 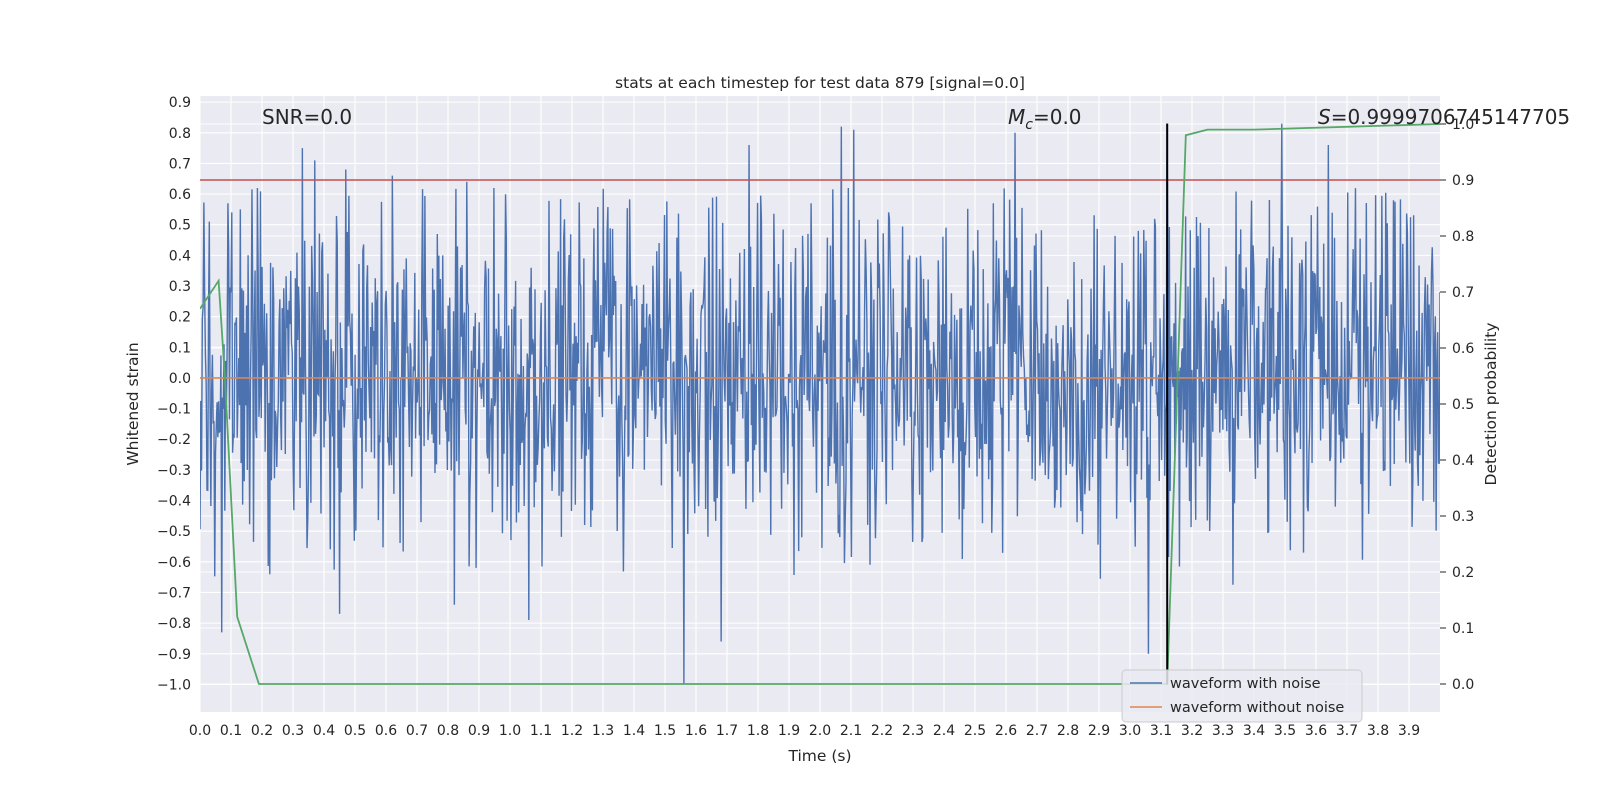 What do you see at coordinates (174, 563) in the screenshot?
I see `y-tick-label: −0.6` at bounding box center [174, 563].